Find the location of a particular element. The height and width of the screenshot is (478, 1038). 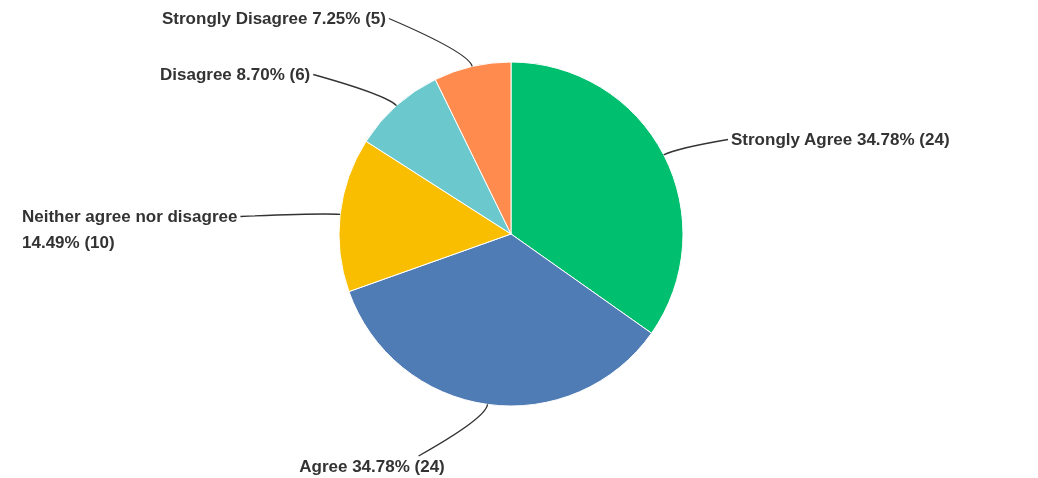

slice-label: Strongly Disagree 7.25% (5) is located at coordinates (274, 18).